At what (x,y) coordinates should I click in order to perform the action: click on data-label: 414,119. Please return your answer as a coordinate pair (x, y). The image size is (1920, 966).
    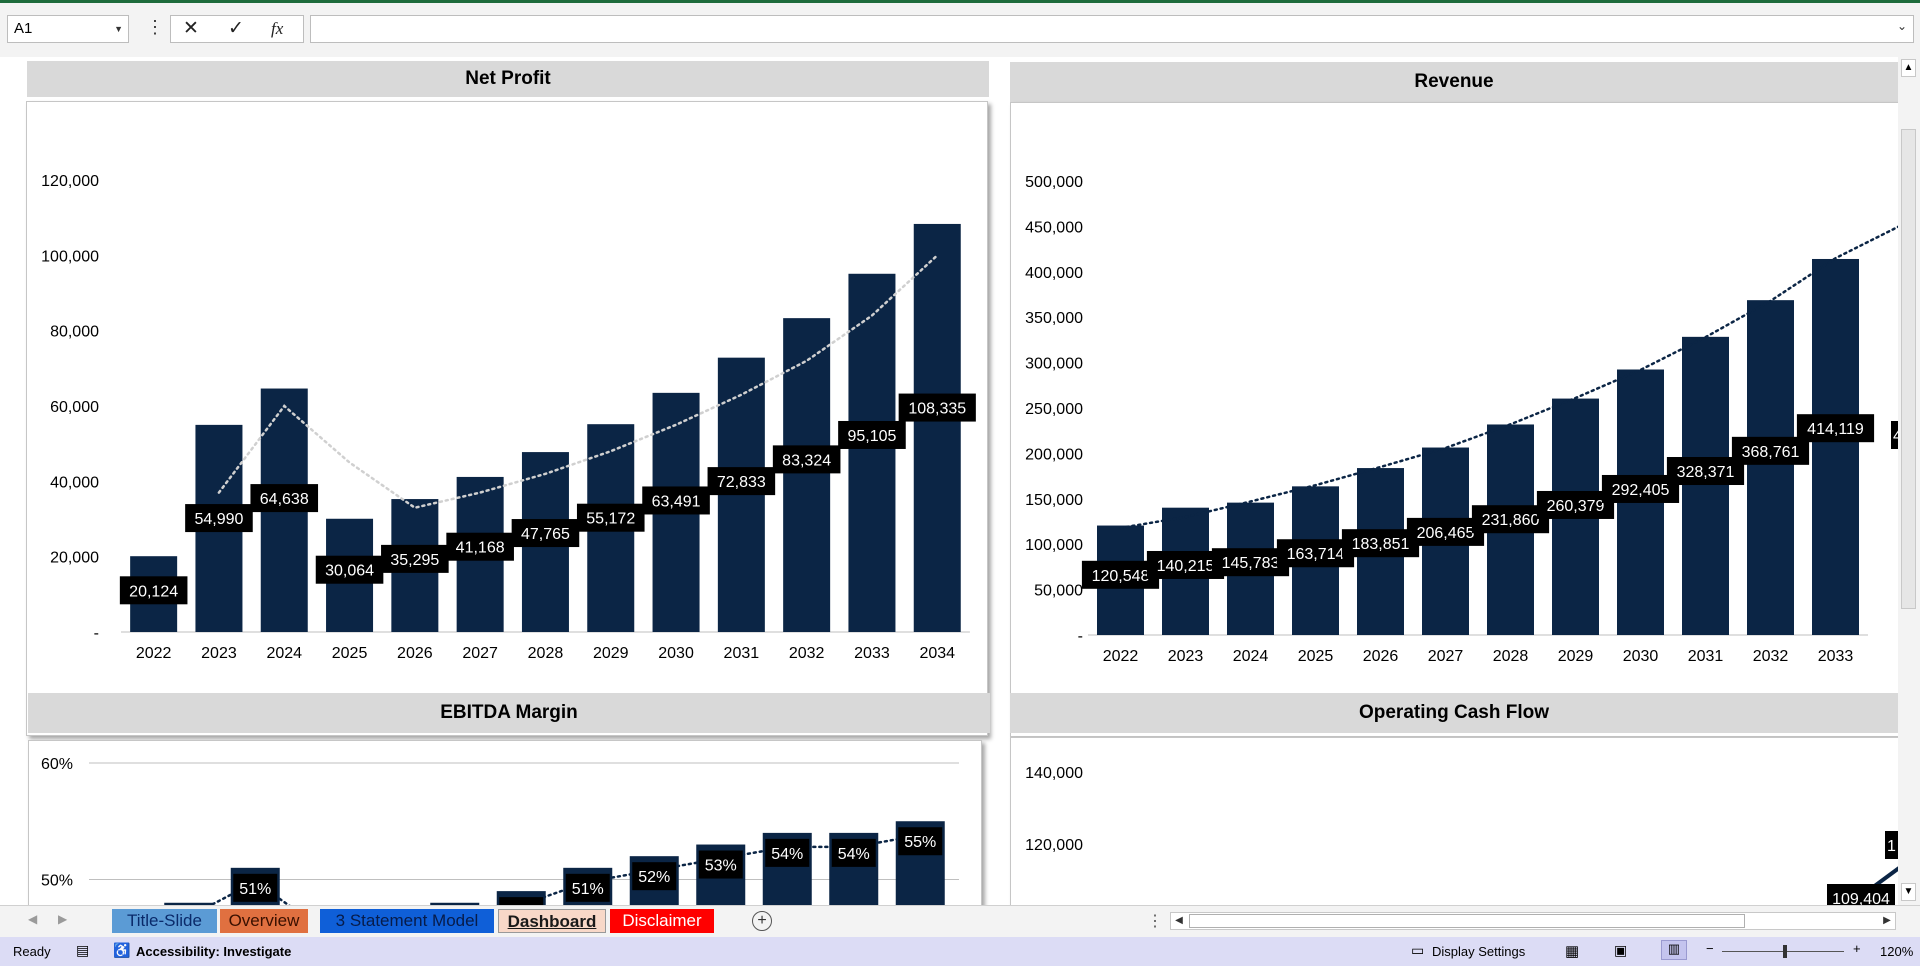
    Looking at the image, I should click on (1835, 429).